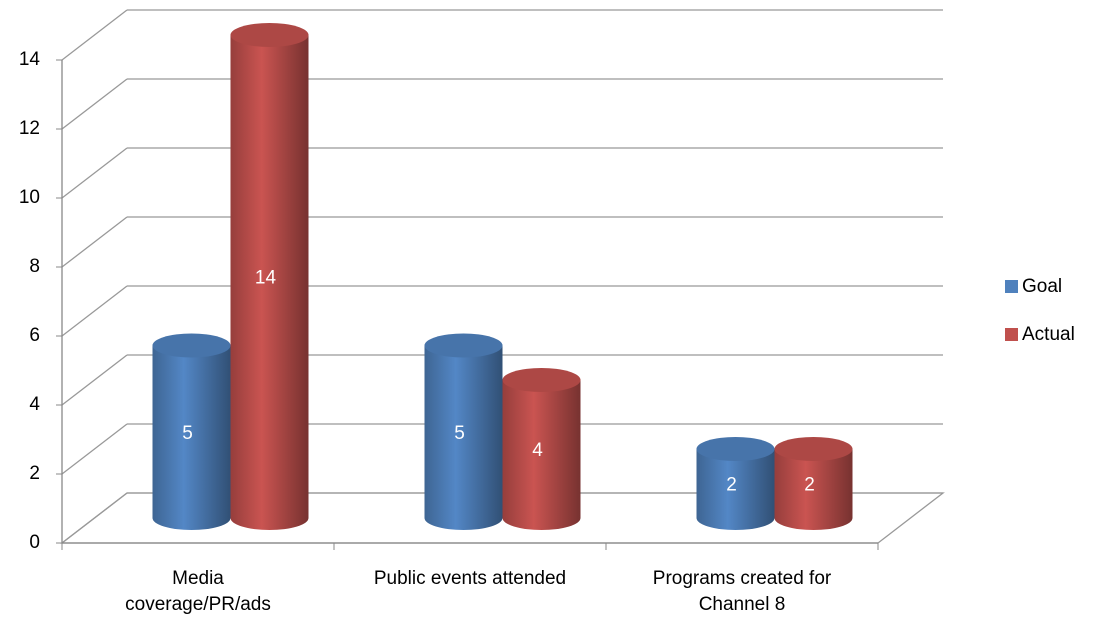 The height and width of the screenshot is (624, 1109). What do you see at coordinates (537, 450) in the screenshot?
I see `data-label: 4` at bounding box center [537, 450].